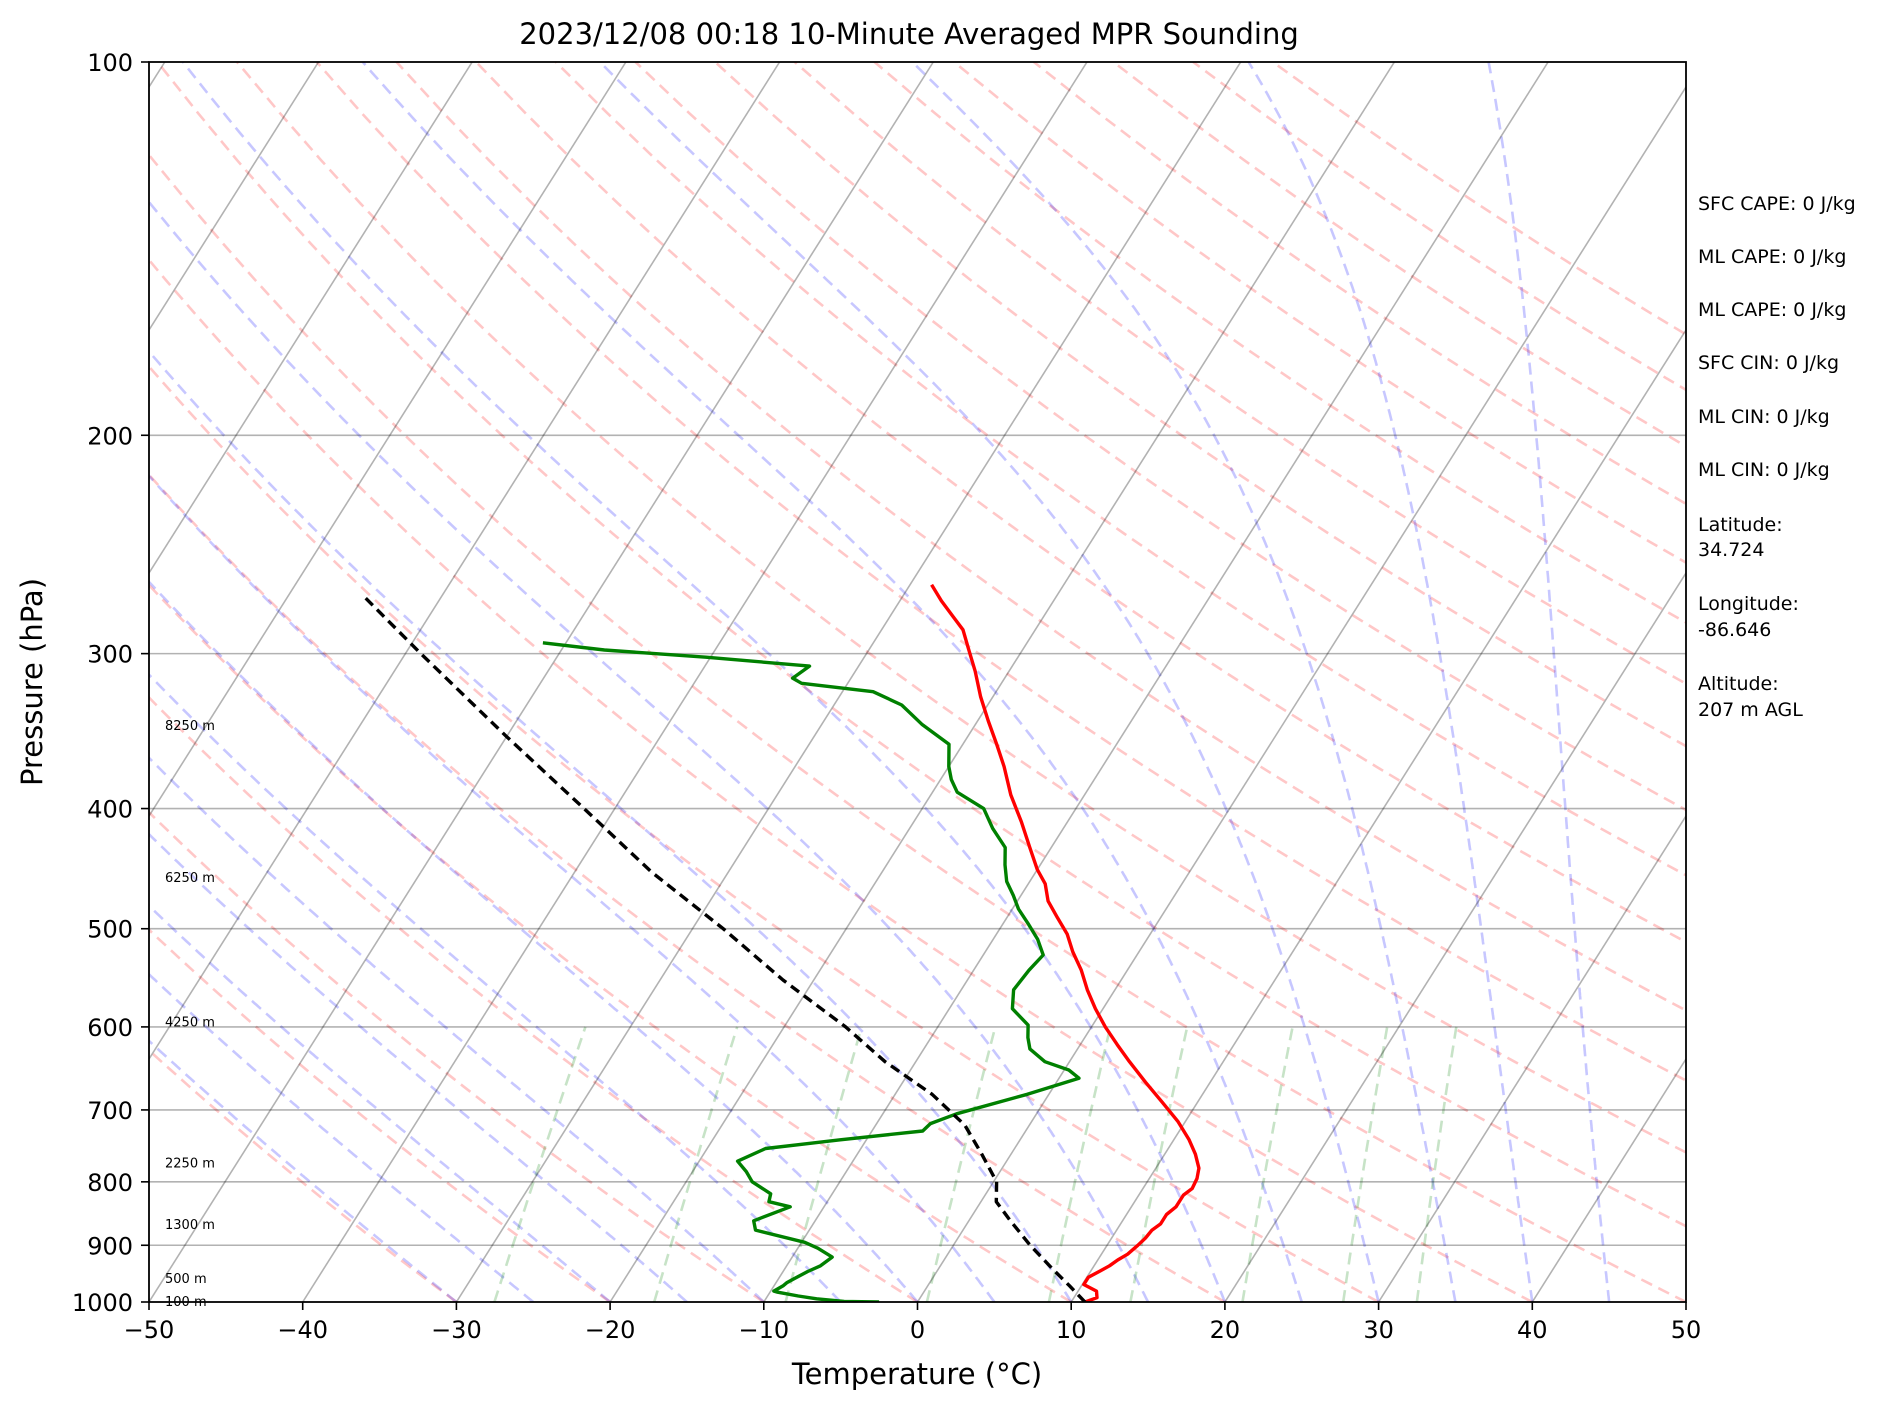 This screenshot has width=1893, height=1406. I want to click on longitude-value: -86.646, so click(1734, 630).